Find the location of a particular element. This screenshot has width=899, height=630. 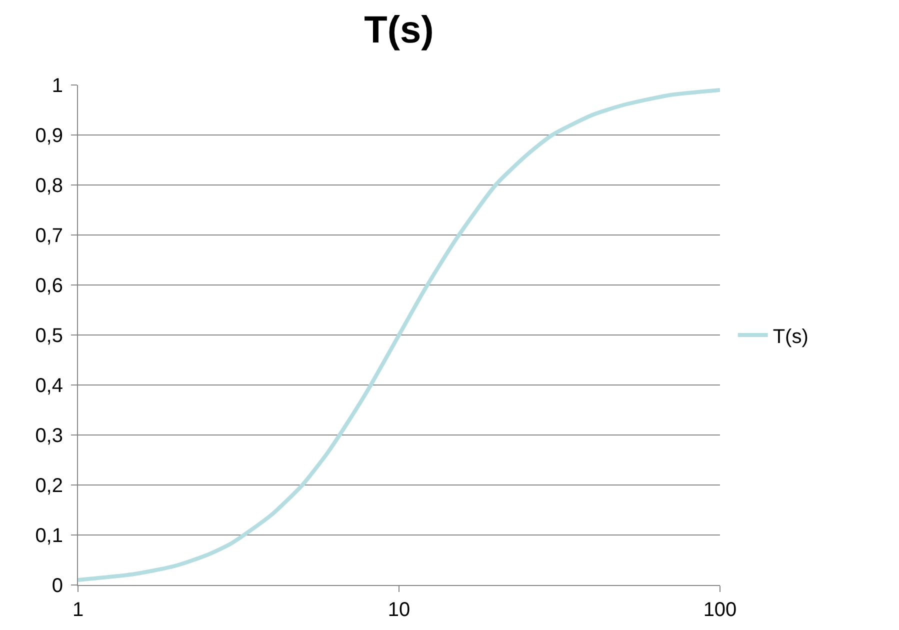

y-tick-label: 0,5 is located at coordinates (49, 336).